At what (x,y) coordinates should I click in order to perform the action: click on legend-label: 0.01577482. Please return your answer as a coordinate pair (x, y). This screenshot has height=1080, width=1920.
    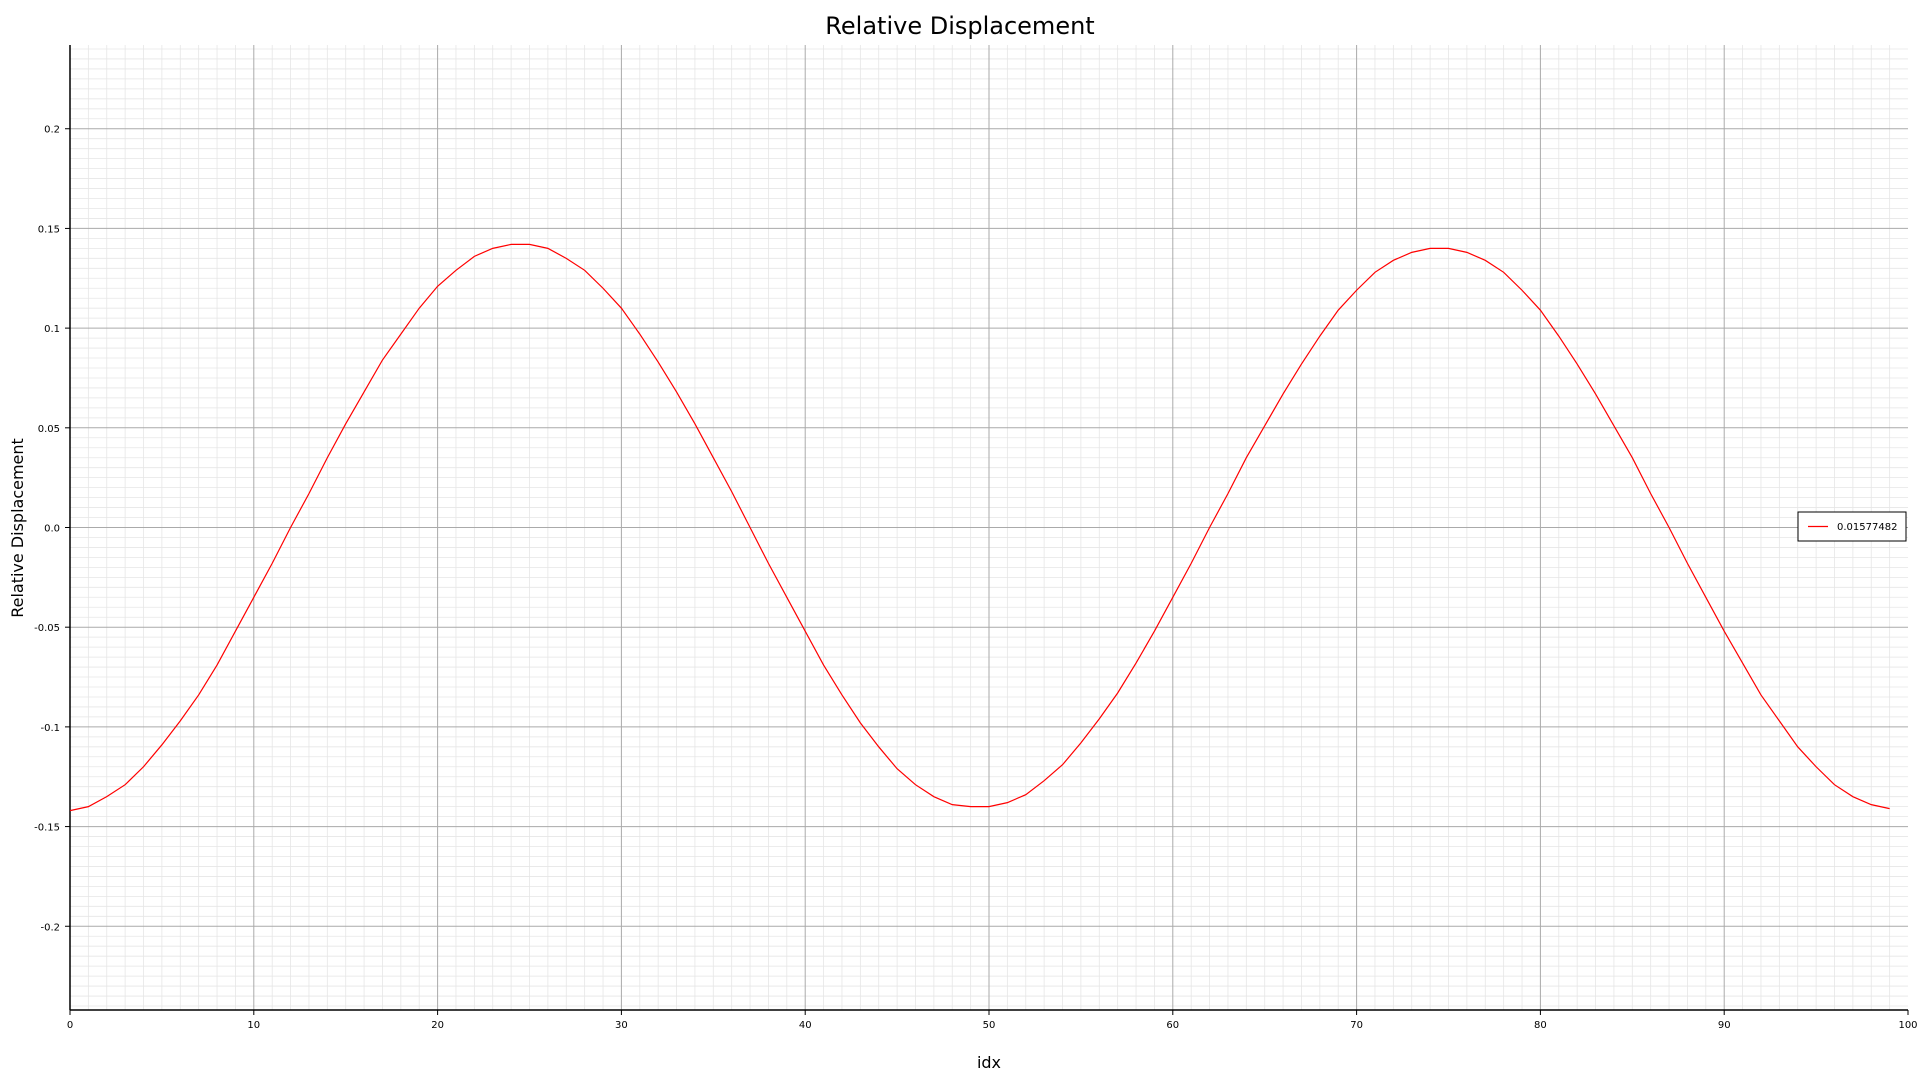
    Looking at the image, I should click on (1867, 527).